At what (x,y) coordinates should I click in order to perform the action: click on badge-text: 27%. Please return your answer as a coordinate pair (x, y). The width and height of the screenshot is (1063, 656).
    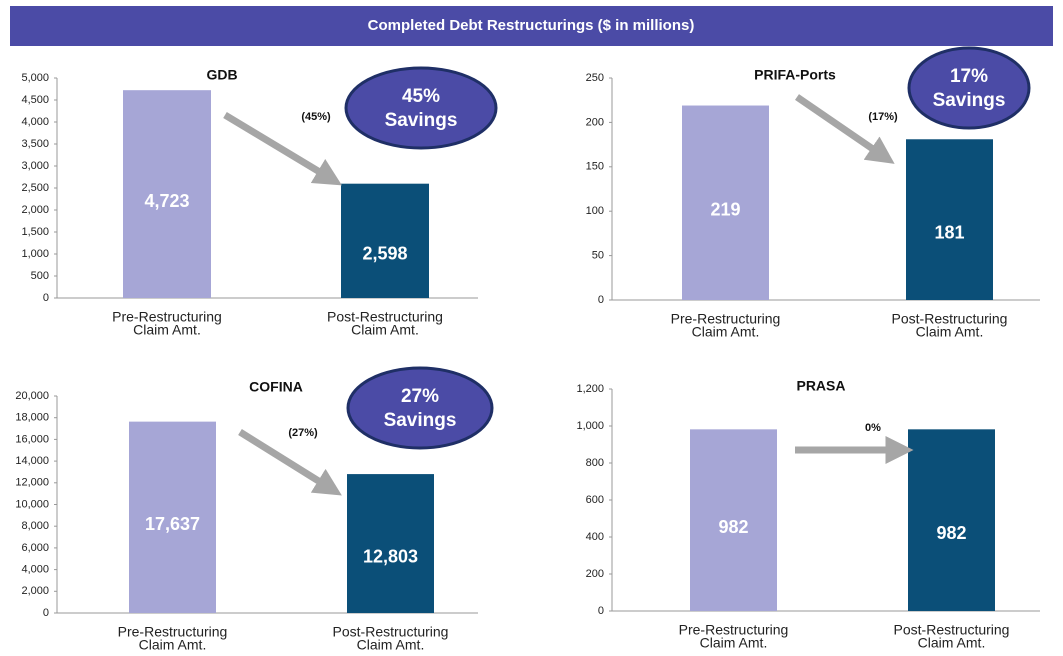
    Looking at the image, I should click on (420, 396).